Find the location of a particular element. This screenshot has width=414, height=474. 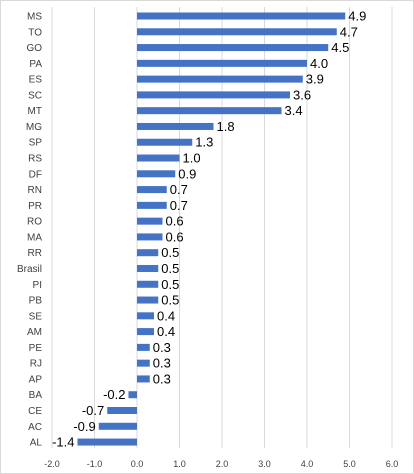

data-label: 3.6 is located at coordinates (302, 94).